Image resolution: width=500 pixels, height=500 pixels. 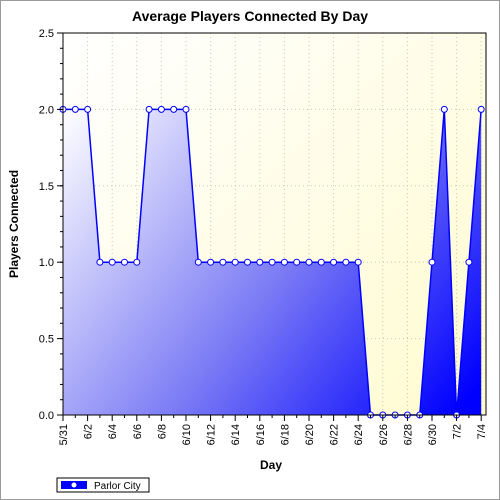 What do you see at coordinates (89, 431) in the screenshot?
I see `x-tick-label: 6/2` at bounding box center [89, 431].